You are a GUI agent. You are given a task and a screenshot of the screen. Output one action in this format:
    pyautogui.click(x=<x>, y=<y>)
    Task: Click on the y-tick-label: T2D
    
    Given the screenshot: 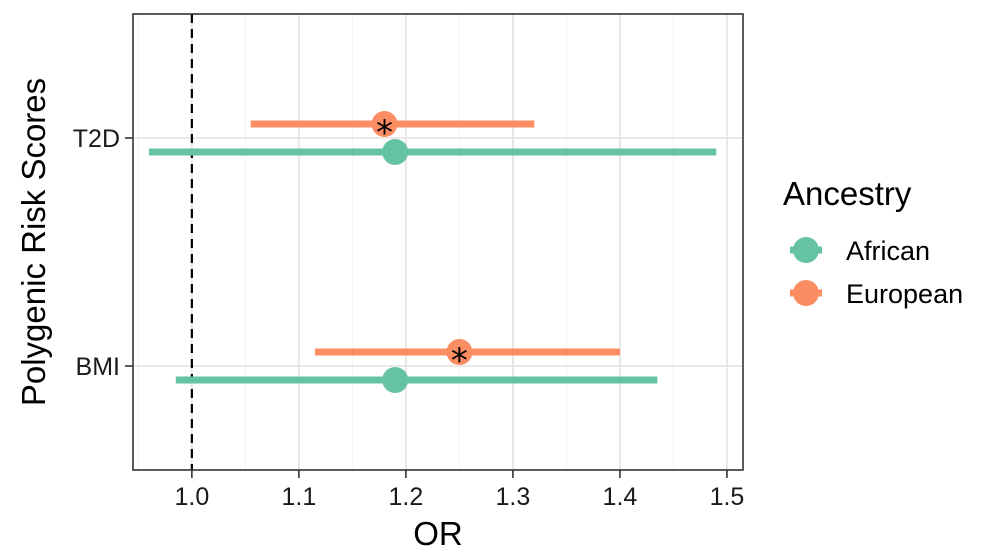 What is the action you would take?
    pyautogui.click(x=96, y=139)
    